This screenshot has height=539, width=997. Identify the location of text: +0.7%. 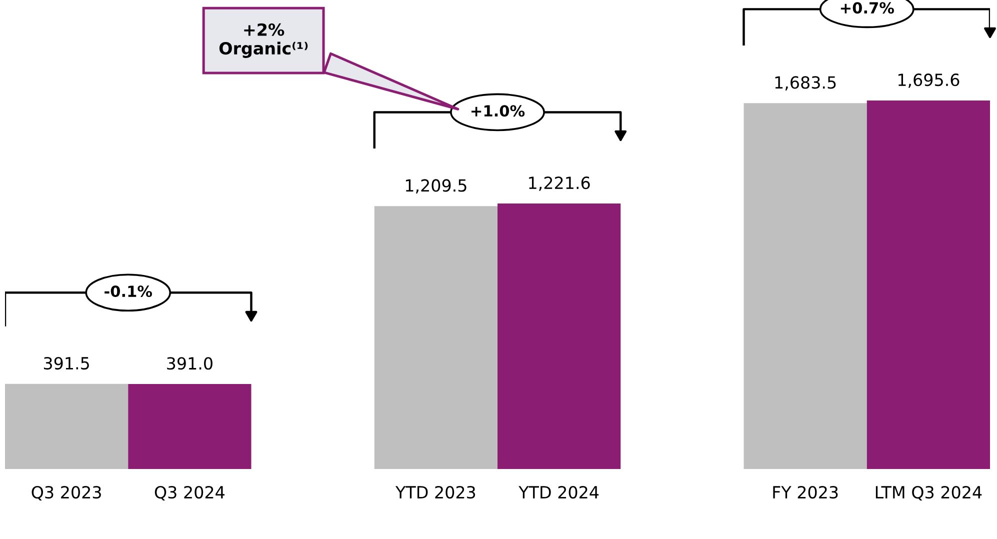
(867, 8).